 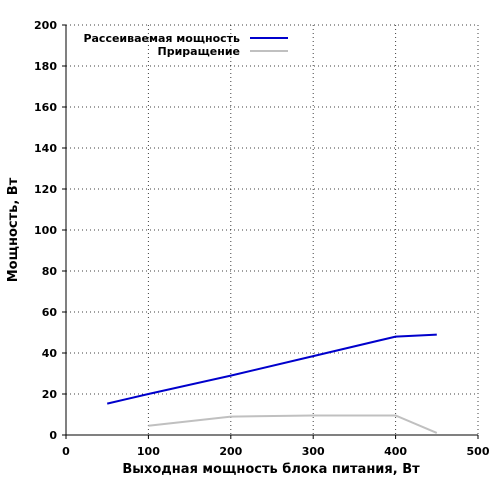 What do you see at coordinates (478, 451) in the screenshot?
I see `x-tick-label: 500` at bounding box center [478, 451].